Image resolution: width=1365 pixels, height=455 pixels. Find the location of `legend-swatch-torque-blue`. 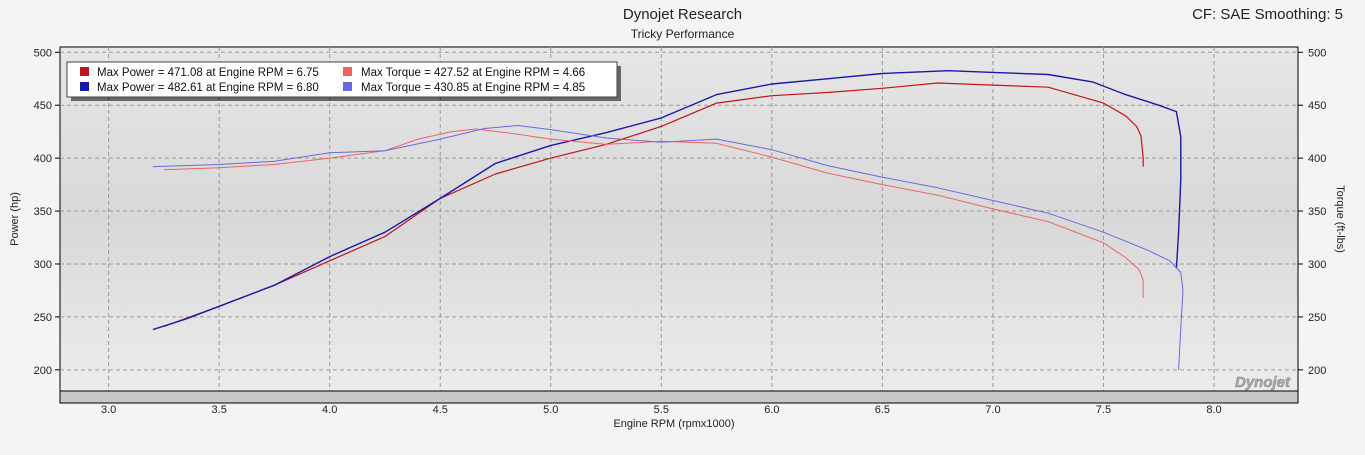

legend-swatch-torque-blue is located at coordinates (347, 86).